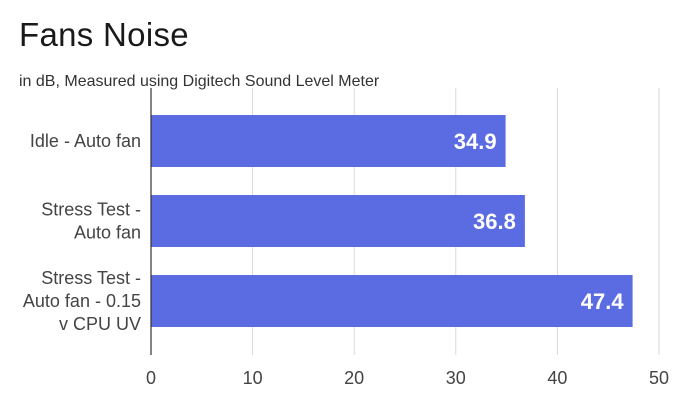 This screenshot has height=401, width=695. I want to click on x-tick-label: 10, so click(253, 378).